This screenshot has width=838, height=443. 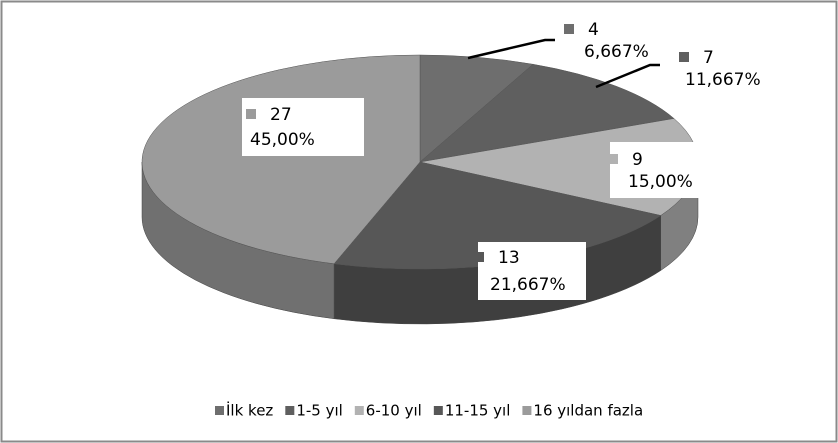 I want to click on legend-label: 11-15 yıl, so click(x=478, y=411).